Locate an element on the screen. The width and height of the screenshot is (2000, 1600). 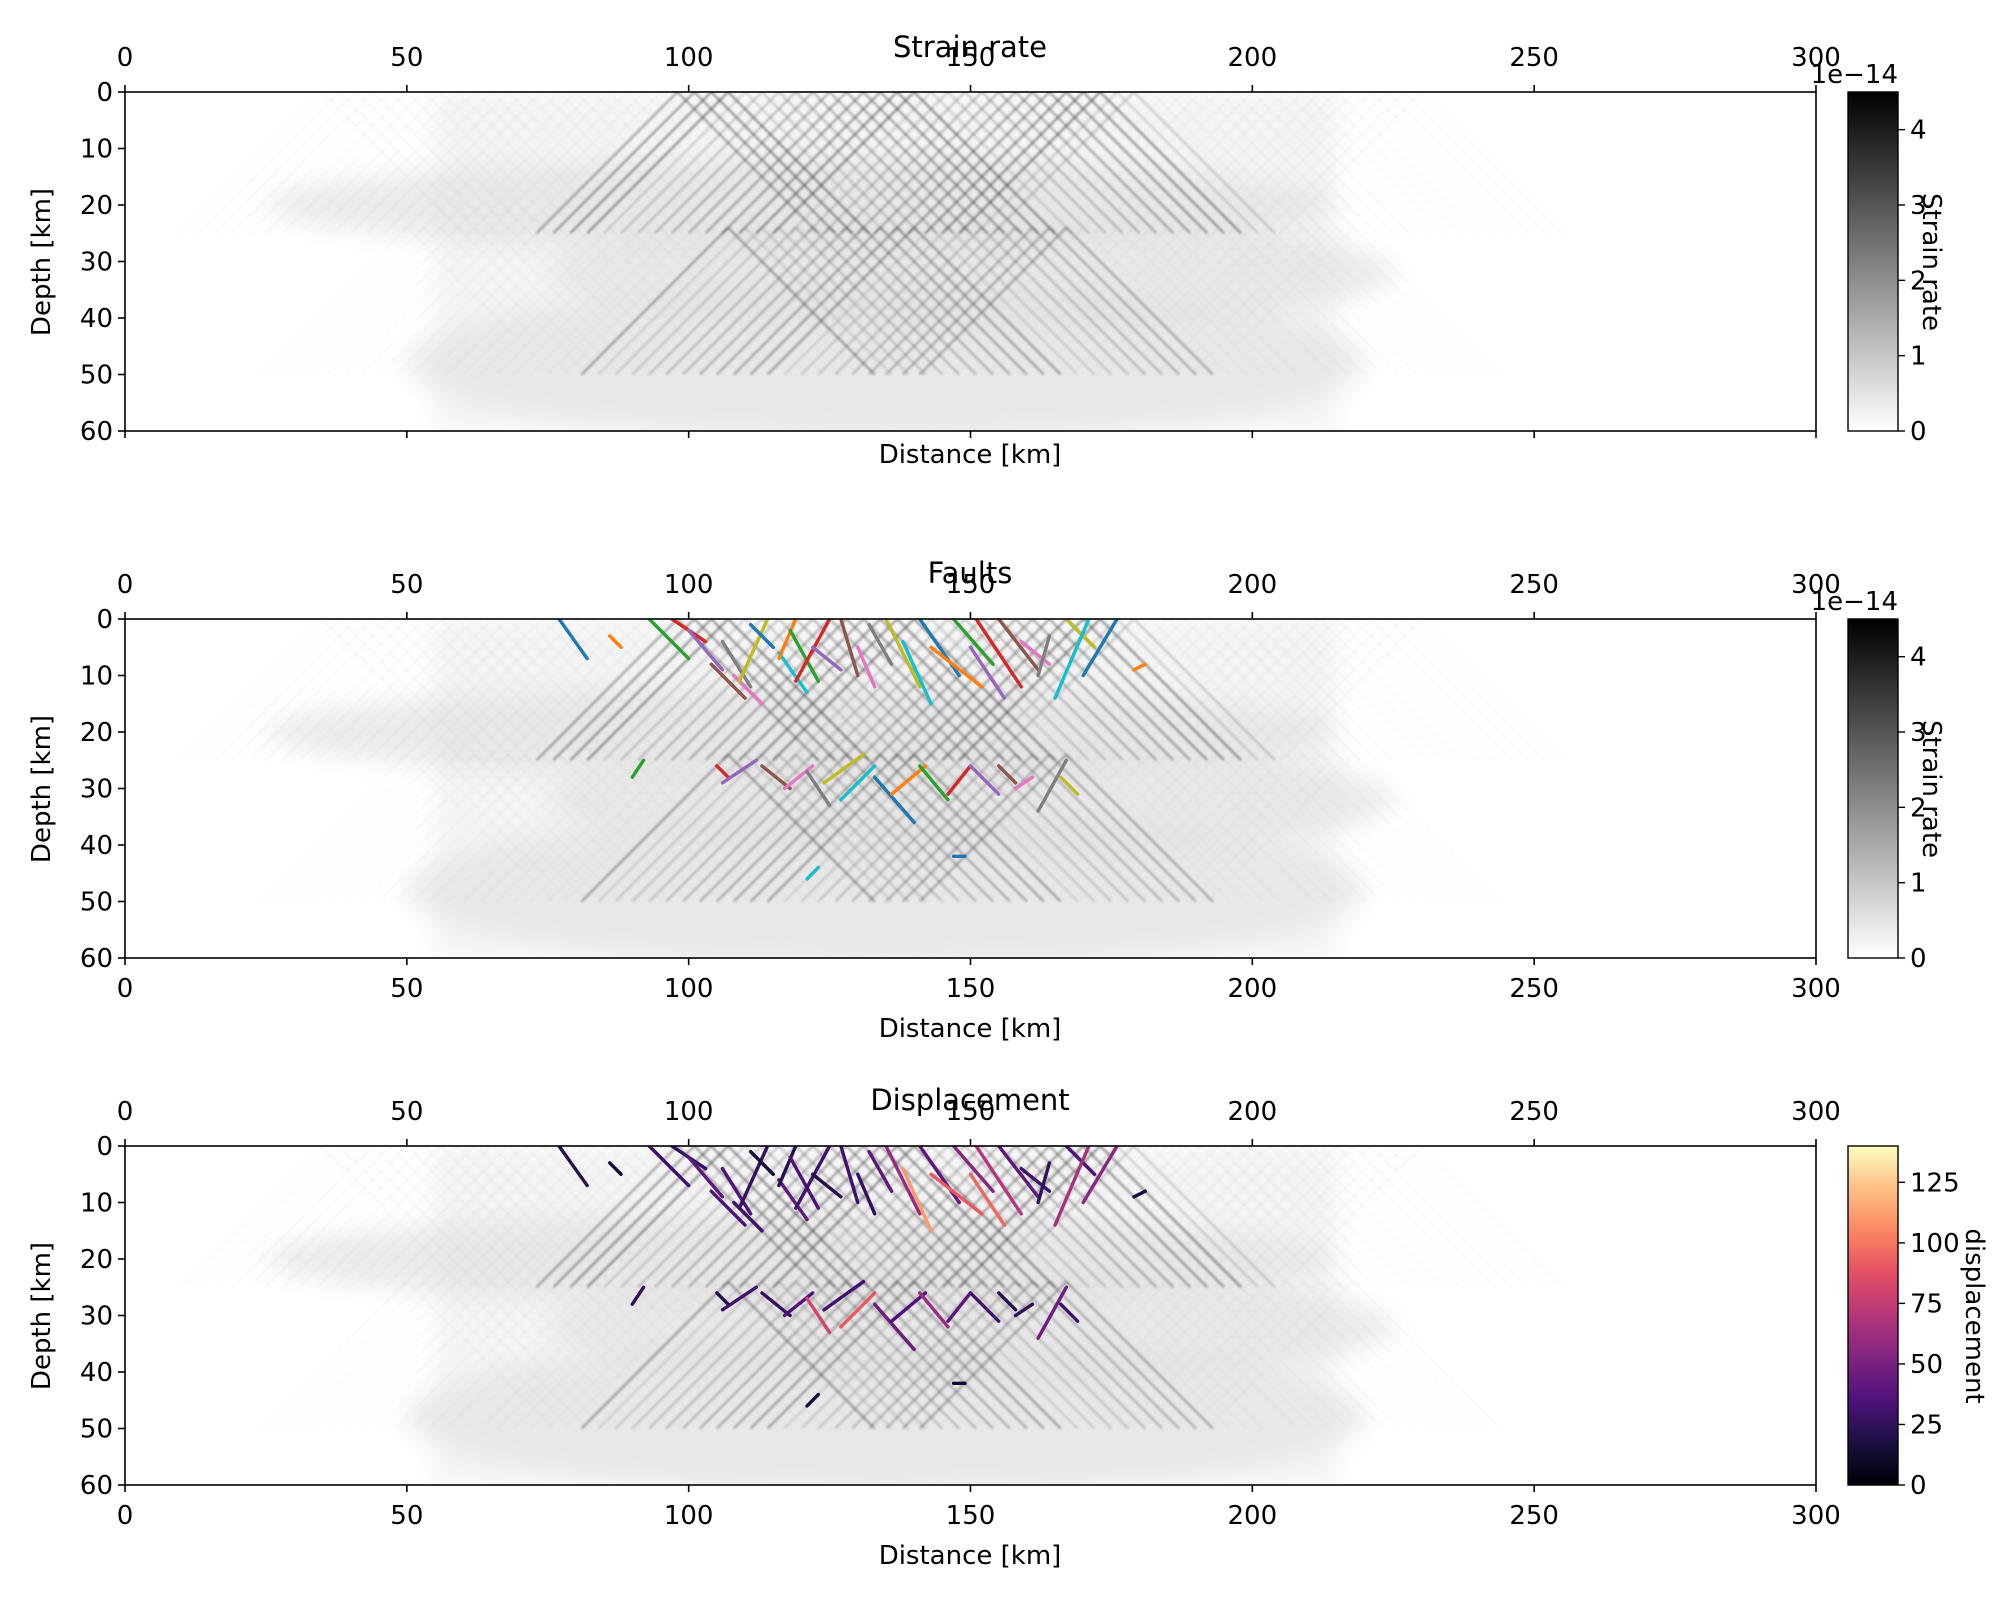
x-tick-label: 100 is located at coordinates (689, 1112).